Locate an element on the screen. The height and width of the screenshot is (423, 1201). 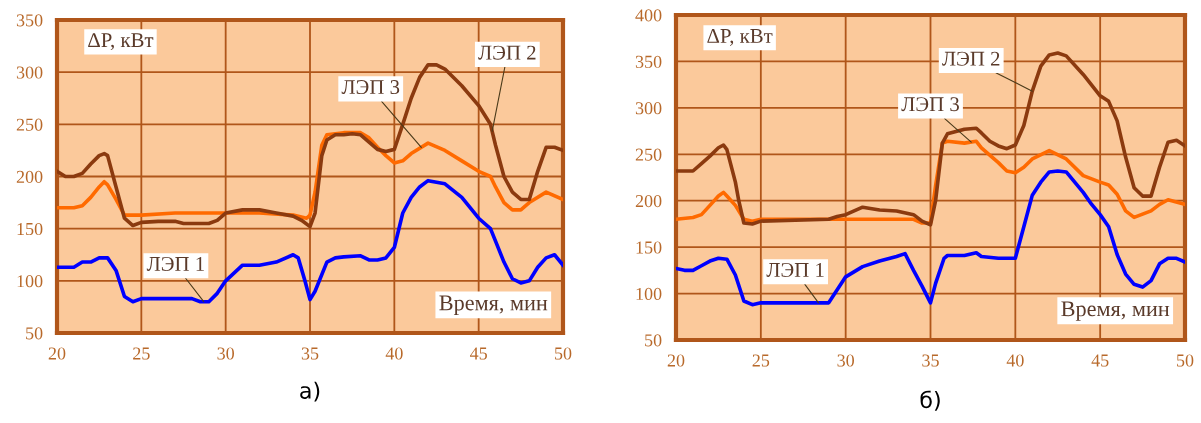
text: а) is located at coordinates (310, 391).